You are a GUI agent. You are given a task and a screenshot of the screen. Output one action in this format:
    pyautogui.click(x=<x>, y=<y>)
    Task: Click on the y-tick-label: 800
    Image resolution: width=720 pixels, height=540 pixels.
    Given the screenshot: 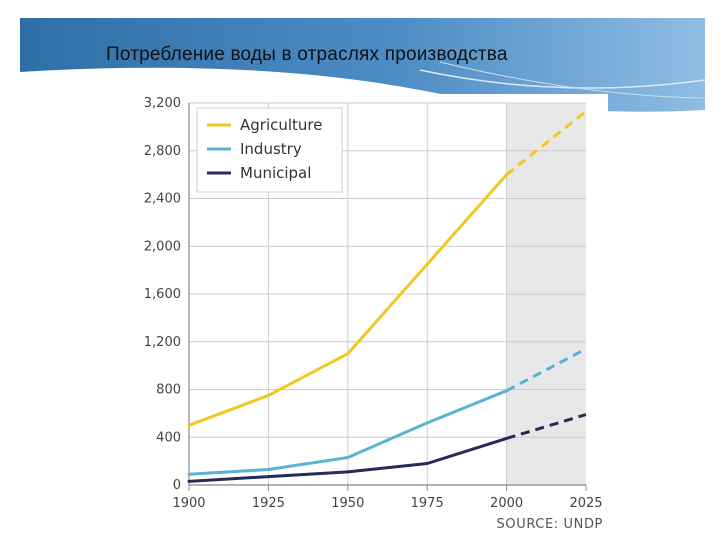 What is the action you would take?
    pyautogui.click(x=168, y=390)
    